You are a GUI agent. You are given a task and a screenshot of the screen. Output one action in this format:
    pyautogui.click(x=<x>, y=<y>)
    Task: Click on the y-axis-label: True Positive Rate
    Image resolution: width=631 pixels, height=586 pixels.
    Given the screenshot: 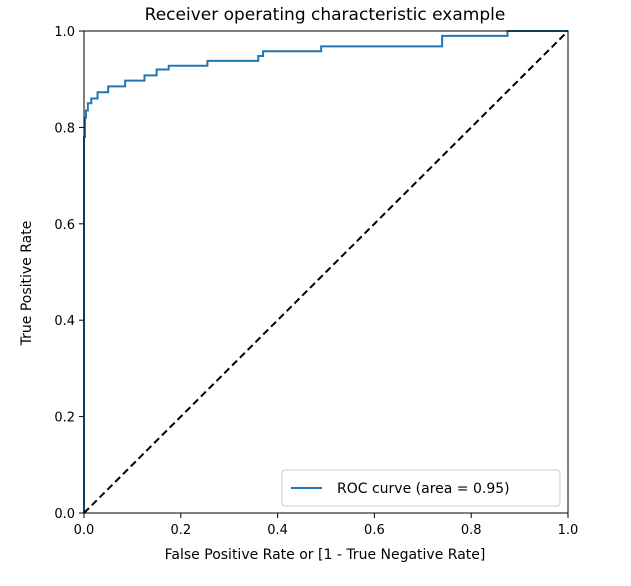 What is the action you would take?
    pyautogui.click(x=27, y=284)
    